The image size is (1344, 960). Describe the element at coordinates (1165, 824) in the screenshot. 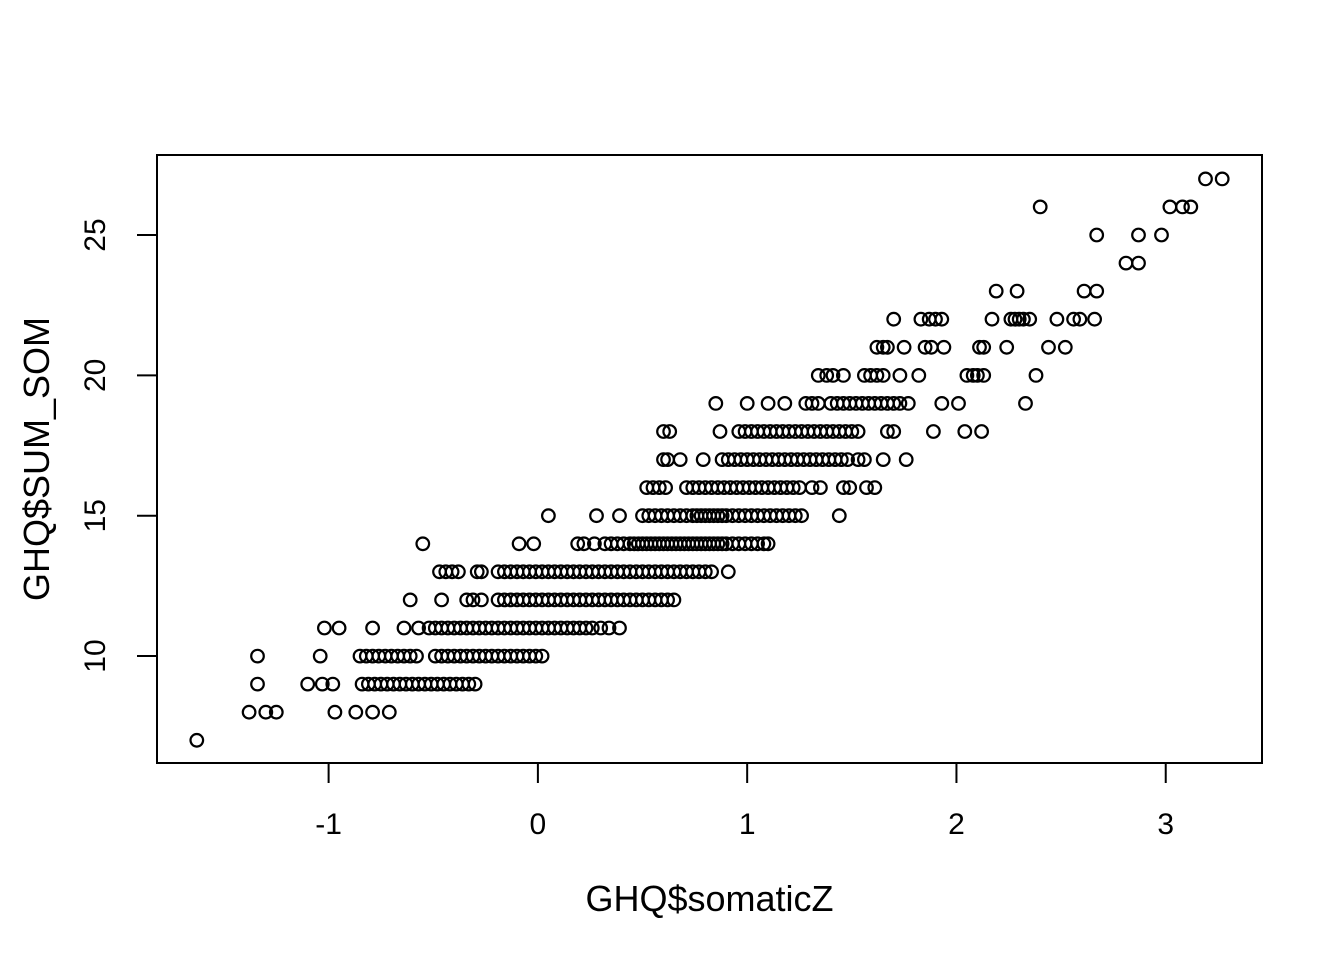

I see `x-tick-label: 3` at that location.